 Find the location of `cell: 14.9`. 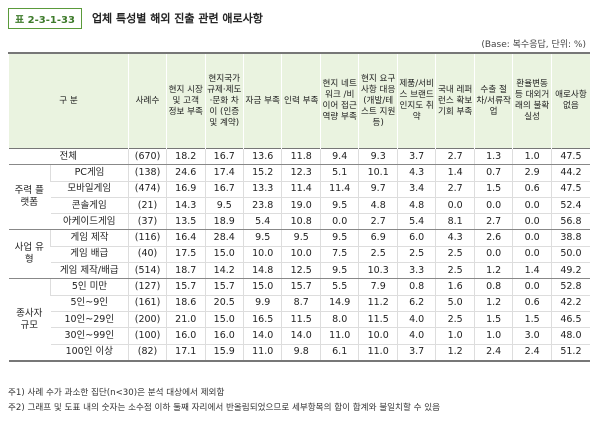

cell: 14.9 is located at coordinates (339, 303).